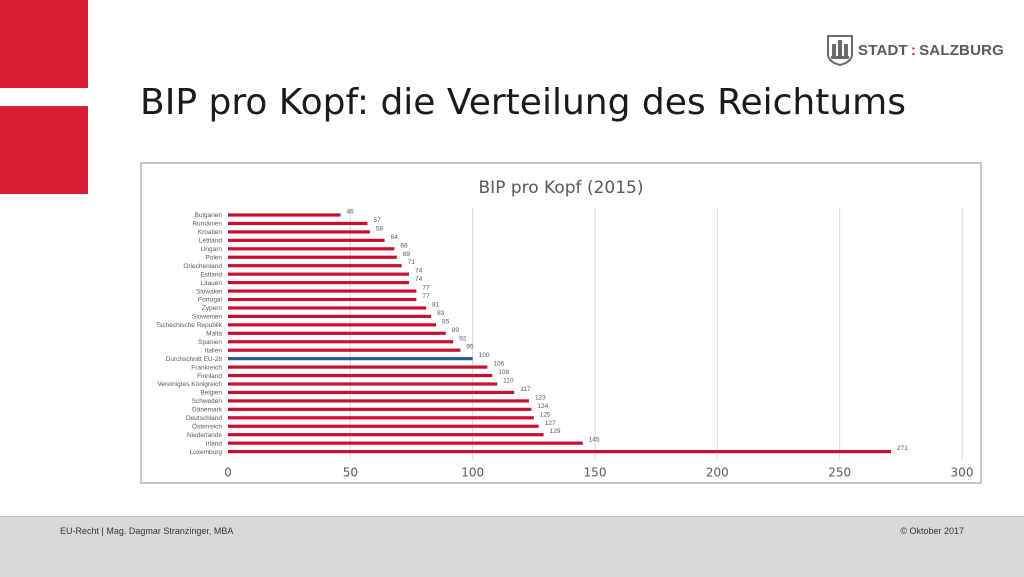  What do you see at coordinates (377, 220) in the screenshot?
I see `data-label: 57` at bounding box center [377, 220].